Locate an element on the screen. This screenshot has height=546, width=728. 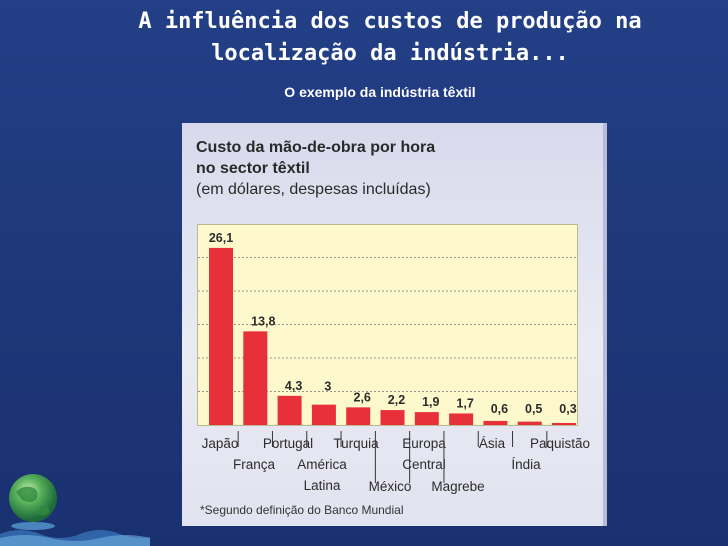
bar-value-label: 13,8 is located at coordinates (263, 321).